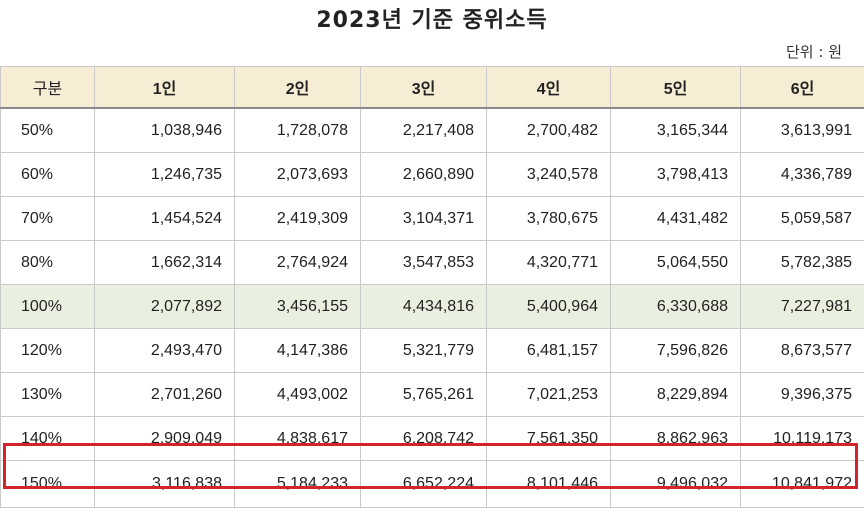 This screenshot has width=864, height=508. Describe the element at coordinates (676, 307) in the screenshot. I see `table-cell: 6,330,688` at that location.